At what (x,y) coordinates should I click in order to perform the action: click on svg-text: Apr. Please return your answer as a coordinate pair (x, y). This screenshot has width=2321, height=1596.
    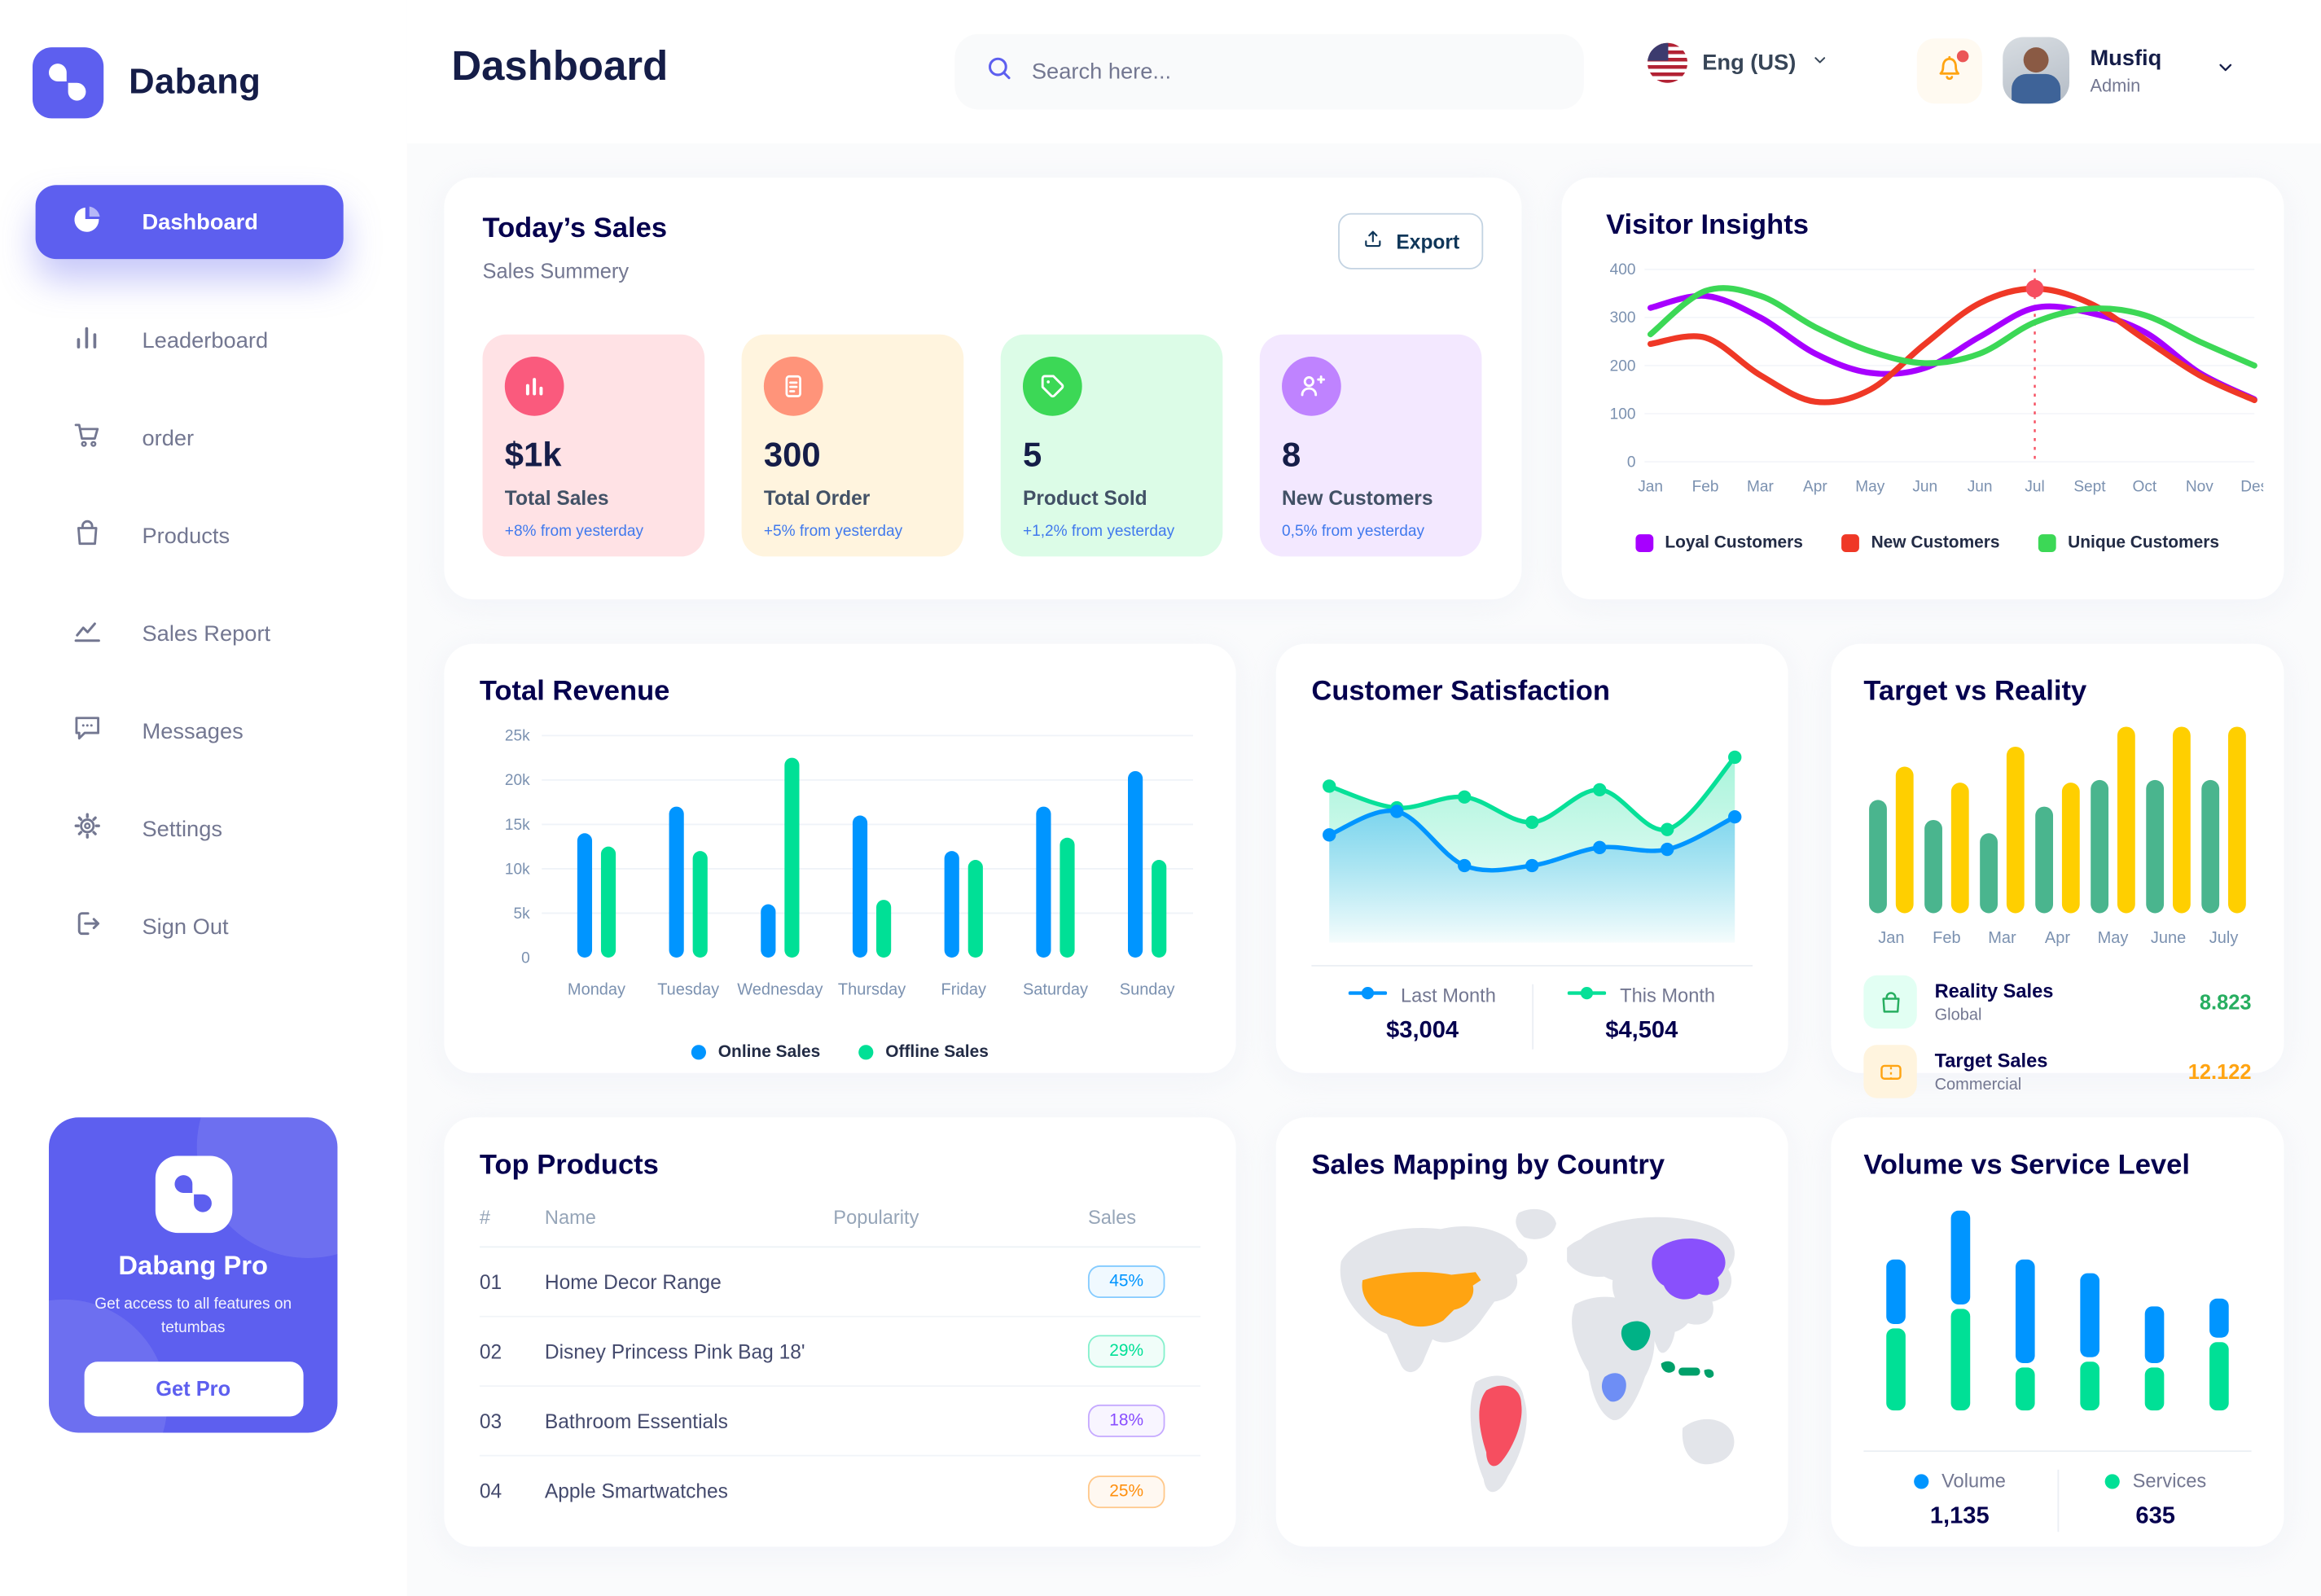
    Looking at the image, I should click on (1815, 487).